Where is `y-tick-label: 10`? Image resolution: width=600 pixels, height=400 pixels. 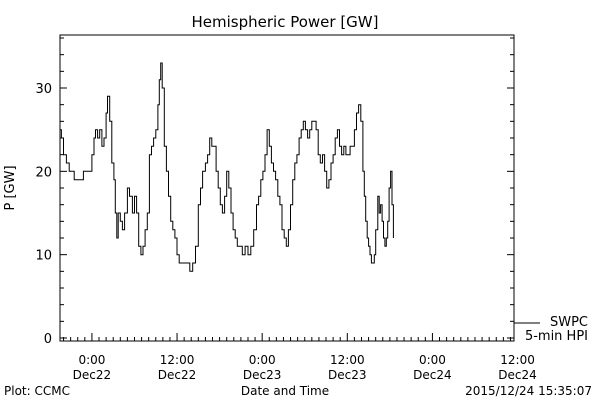
y-tick-label: 10 is located at coordinates (43, 256).